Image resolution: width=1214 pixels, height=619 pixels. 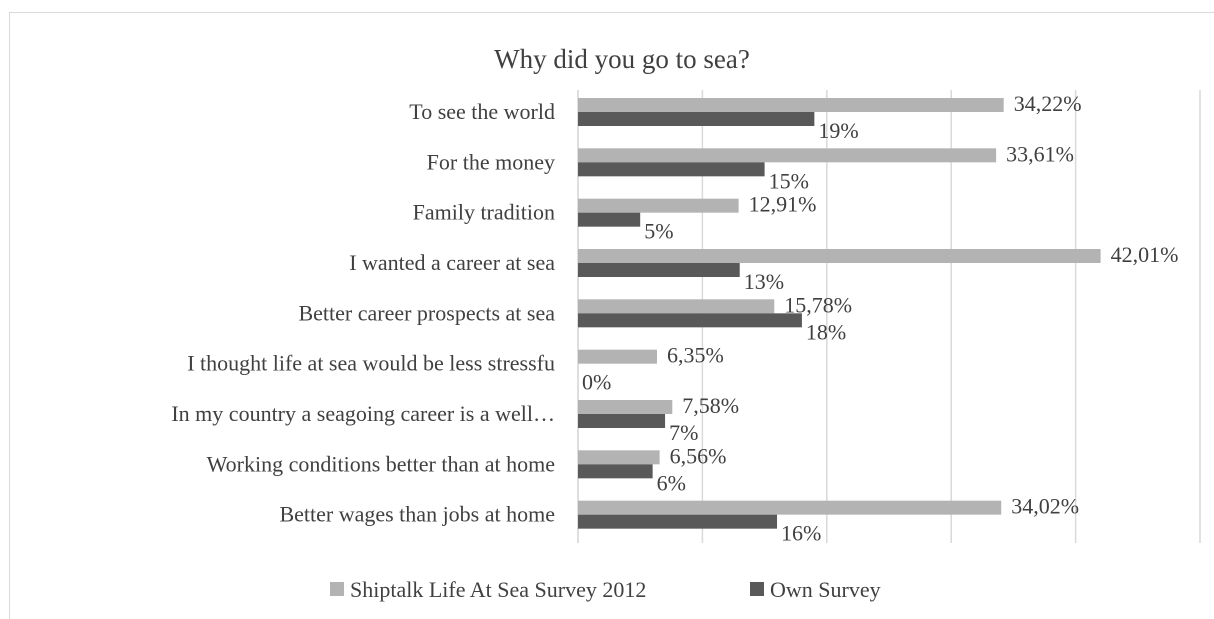 I want to click on category-label: Better wages than jobs at home, so click(x=417, y=514).